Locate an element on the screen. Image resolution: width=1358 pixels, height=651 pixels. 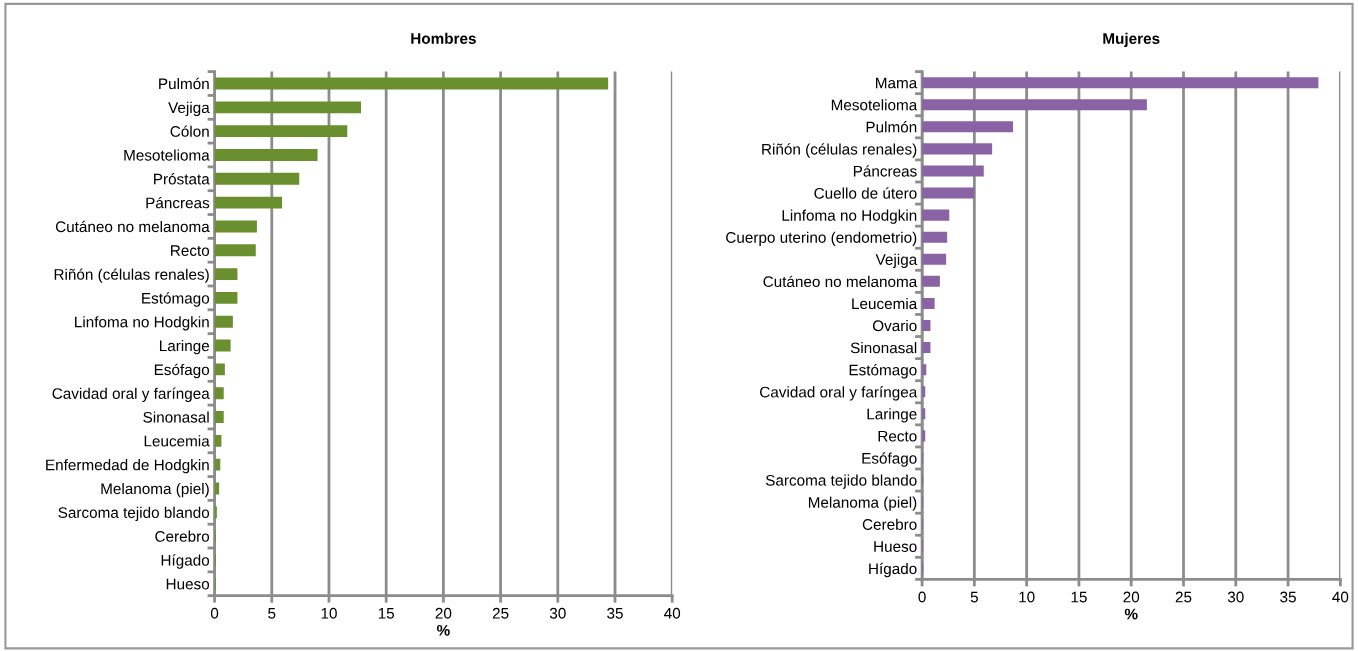
y-tick-label: Próstata is located at coordinates (182, 179).